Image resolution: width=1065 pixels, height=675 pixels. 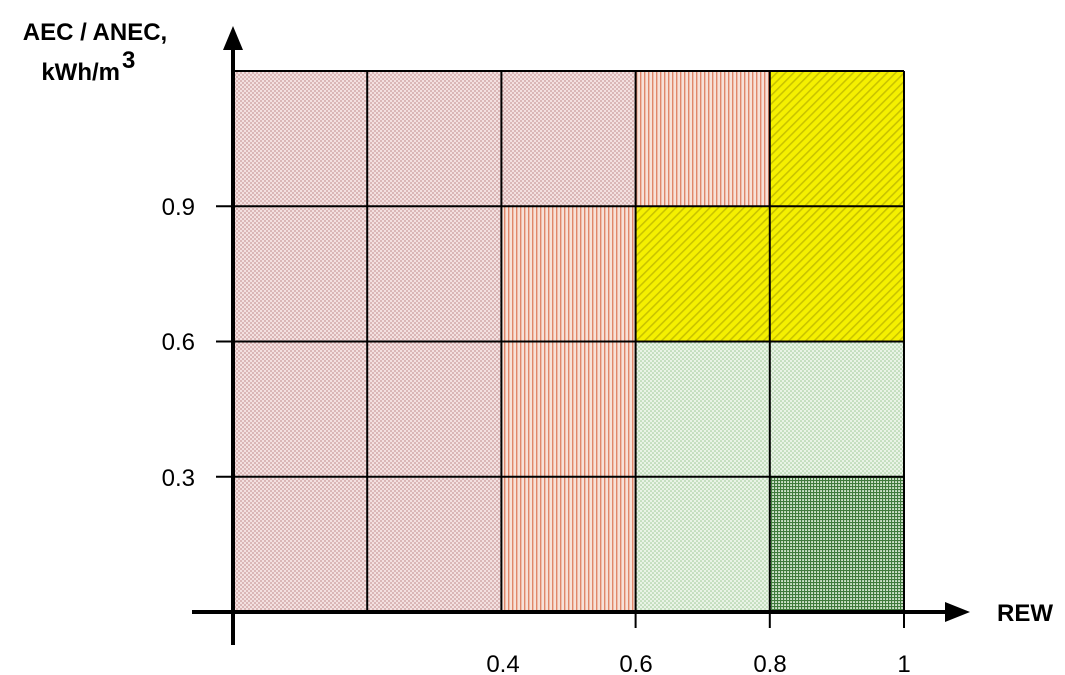 I want to click on x-tick-label-0.8: 0.8, so click(x=769, y=663).